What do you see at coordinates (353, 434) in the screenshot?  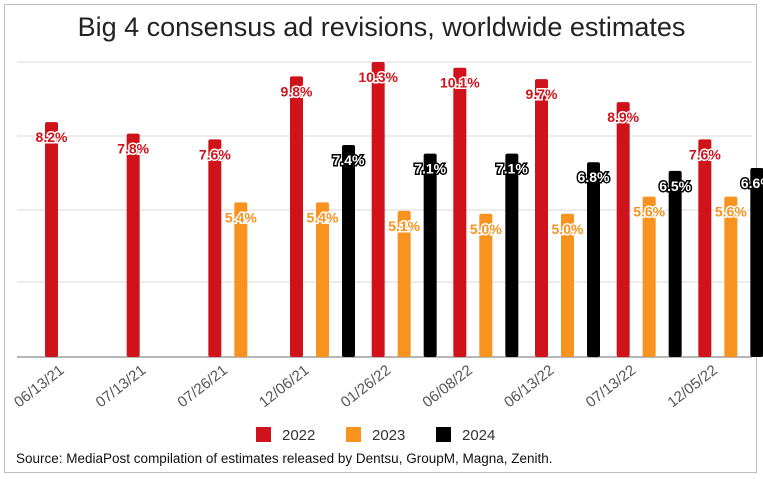 I see `legend-swatch-2023` at bounding box center [353, 434].